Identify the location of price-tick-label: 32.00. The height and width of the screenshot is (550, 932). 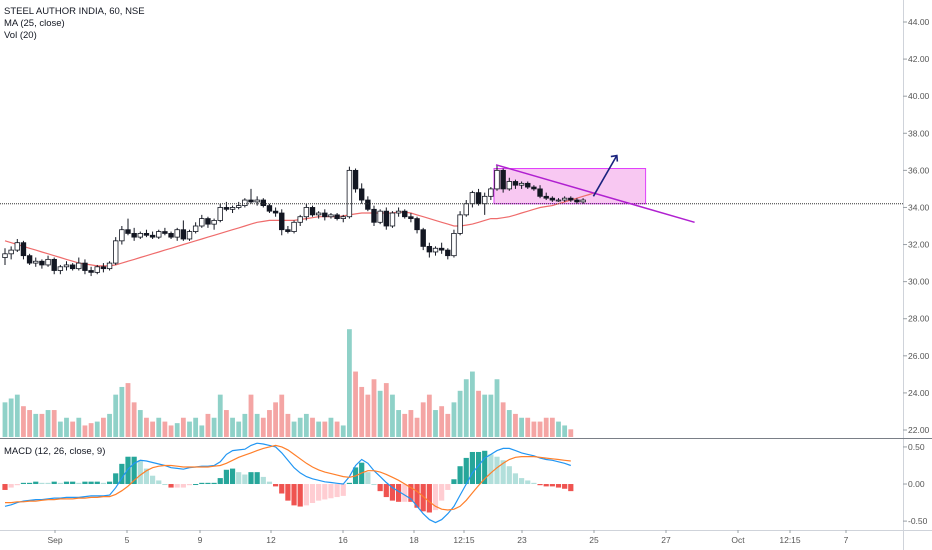
(919, 245).